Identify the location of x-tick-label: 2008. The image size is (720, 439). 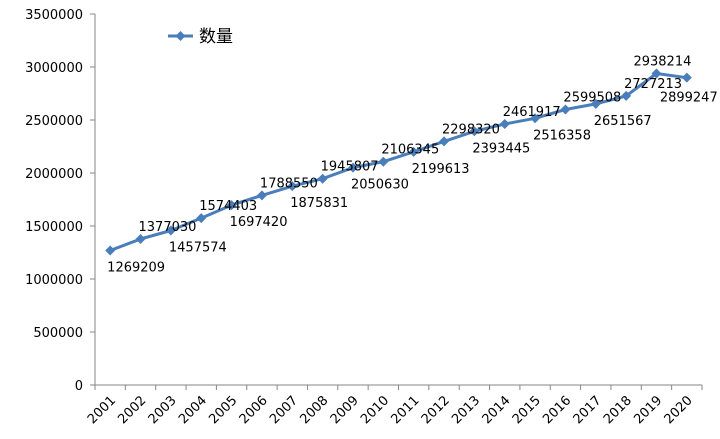
(314, 410).